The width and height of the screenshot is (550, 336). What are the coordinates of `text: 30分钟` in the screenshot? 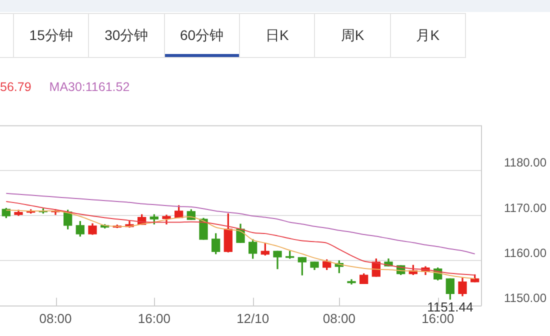 It's located at (126, 35).